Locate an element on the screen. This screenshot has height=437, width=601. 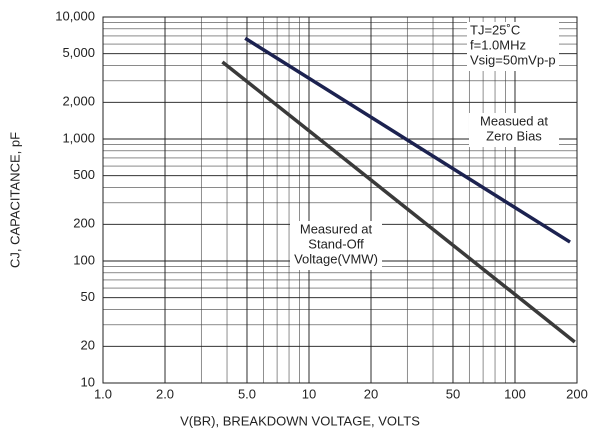
x-tick-label: 20 is located at coordinates (371, 393).